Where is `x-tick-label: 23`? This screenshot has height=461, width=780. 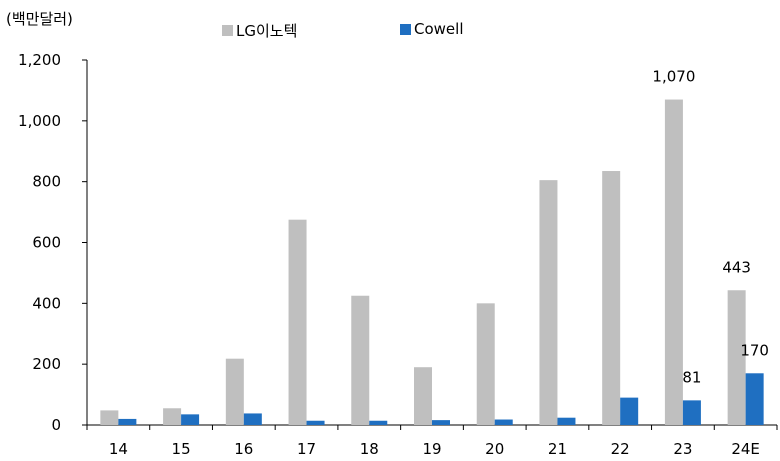 x-tick-label: 23 is located at coordinates (682, 449).